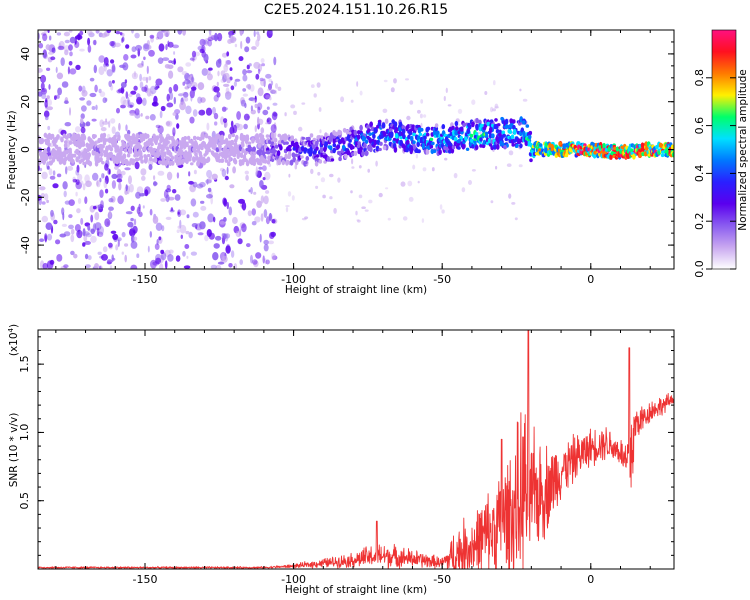 This screenshot has height=600, width=750. Describe the element at coordinates (699, 174) in the screenshot. I see `tick-label: 0.4` at that location.